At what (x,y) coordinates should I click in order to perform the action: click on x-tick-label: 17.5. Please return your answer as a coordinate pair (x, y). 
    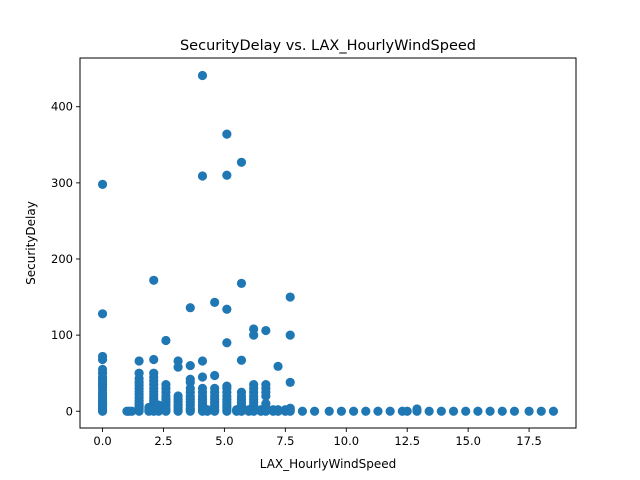
    Looking at the image, I should click on (529, 441).